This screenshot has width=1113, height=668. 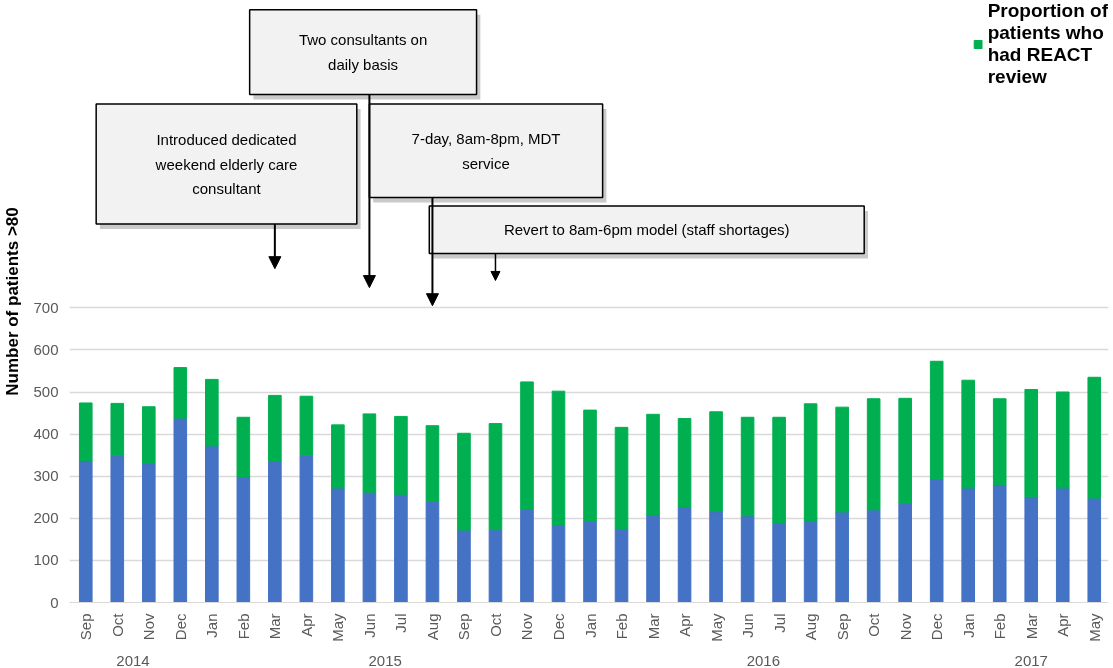 I want to click on y-tick-label: 600, so click(x=46, y=349).